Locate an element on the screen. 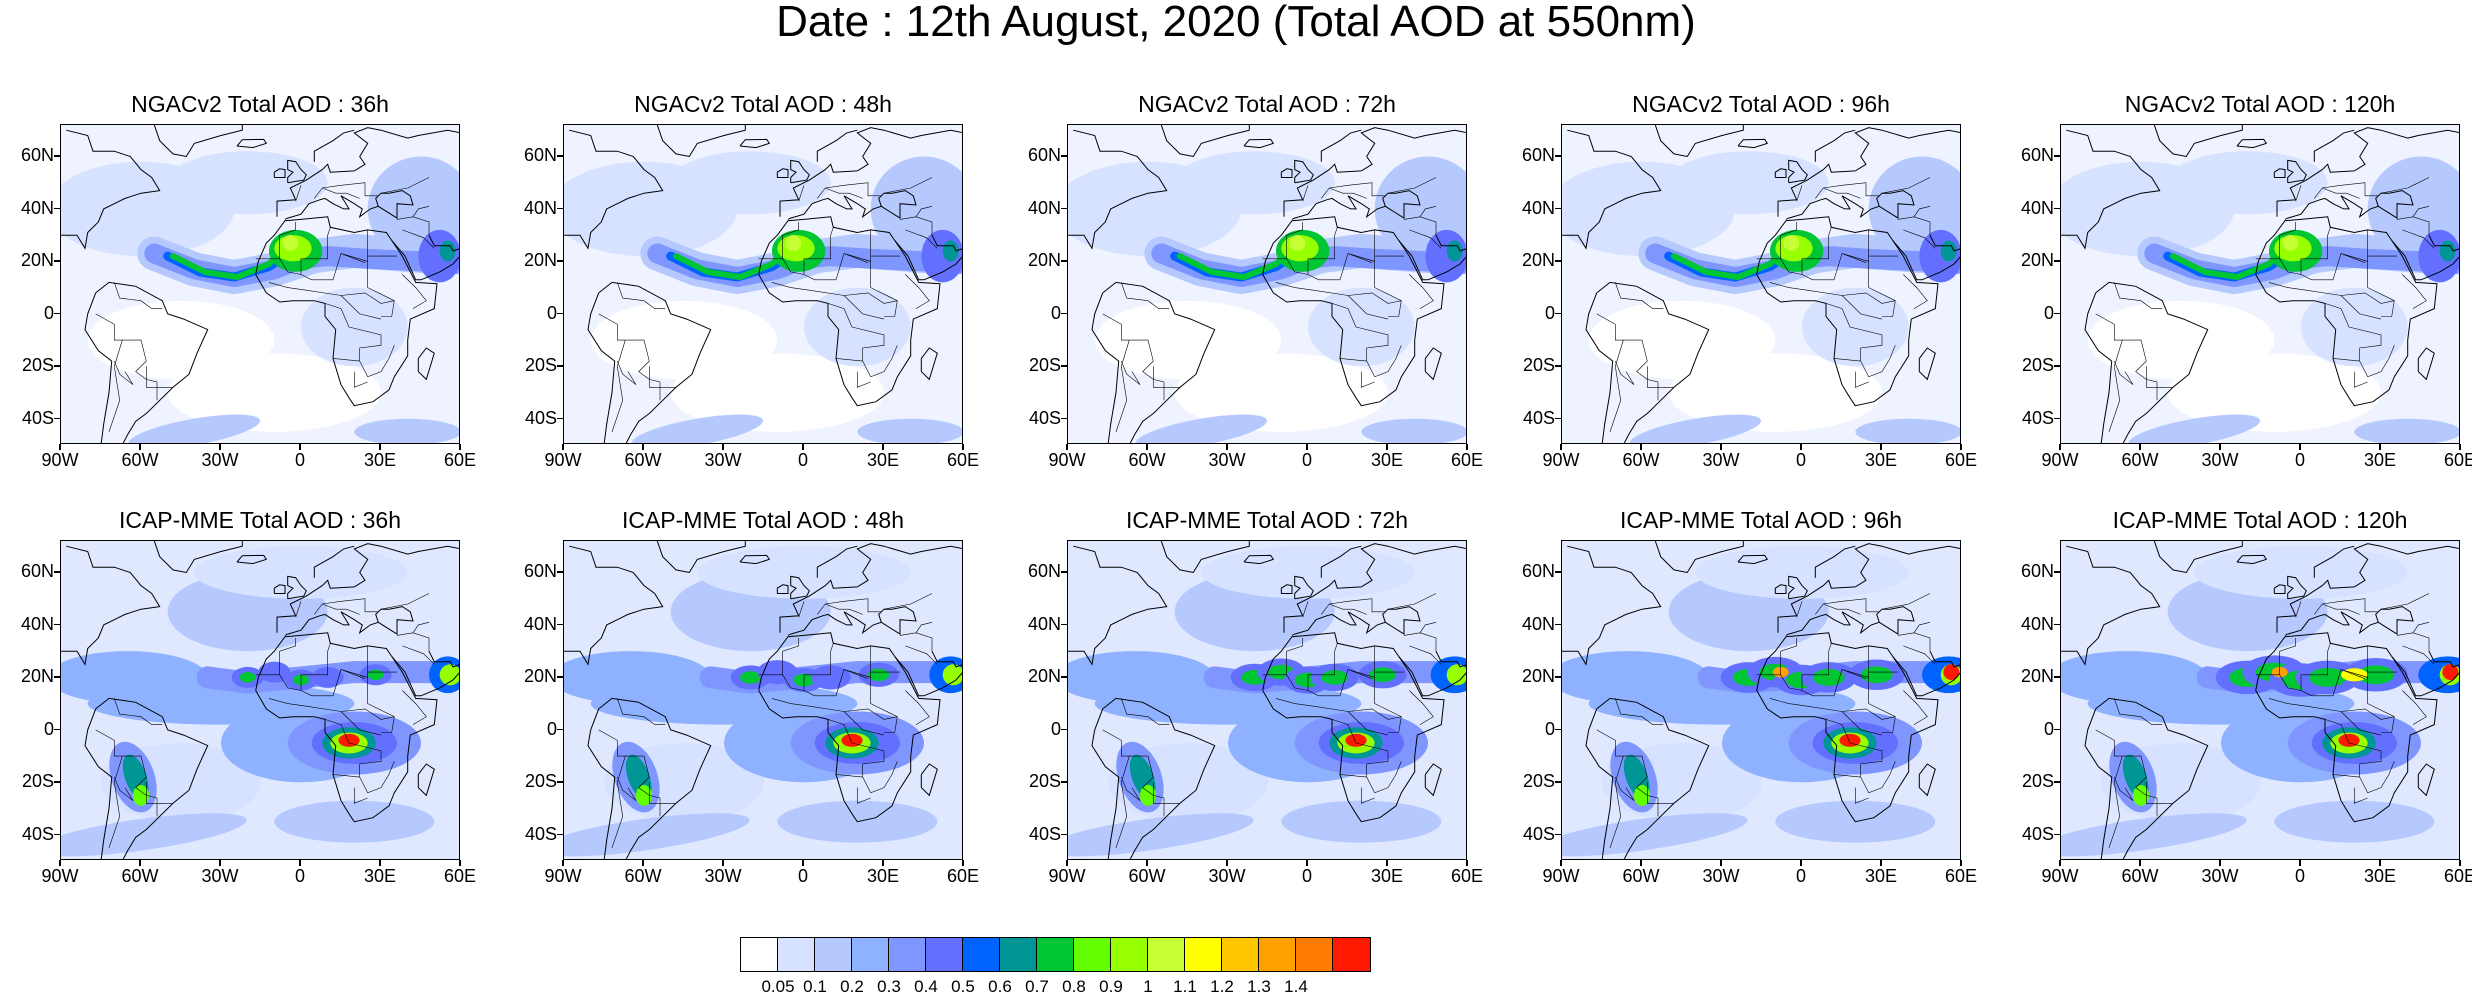 Image resolution: width=2472 pixels, height=996 pixels. colorbar-label: 0.7 is located at coordinates (1037, 986).